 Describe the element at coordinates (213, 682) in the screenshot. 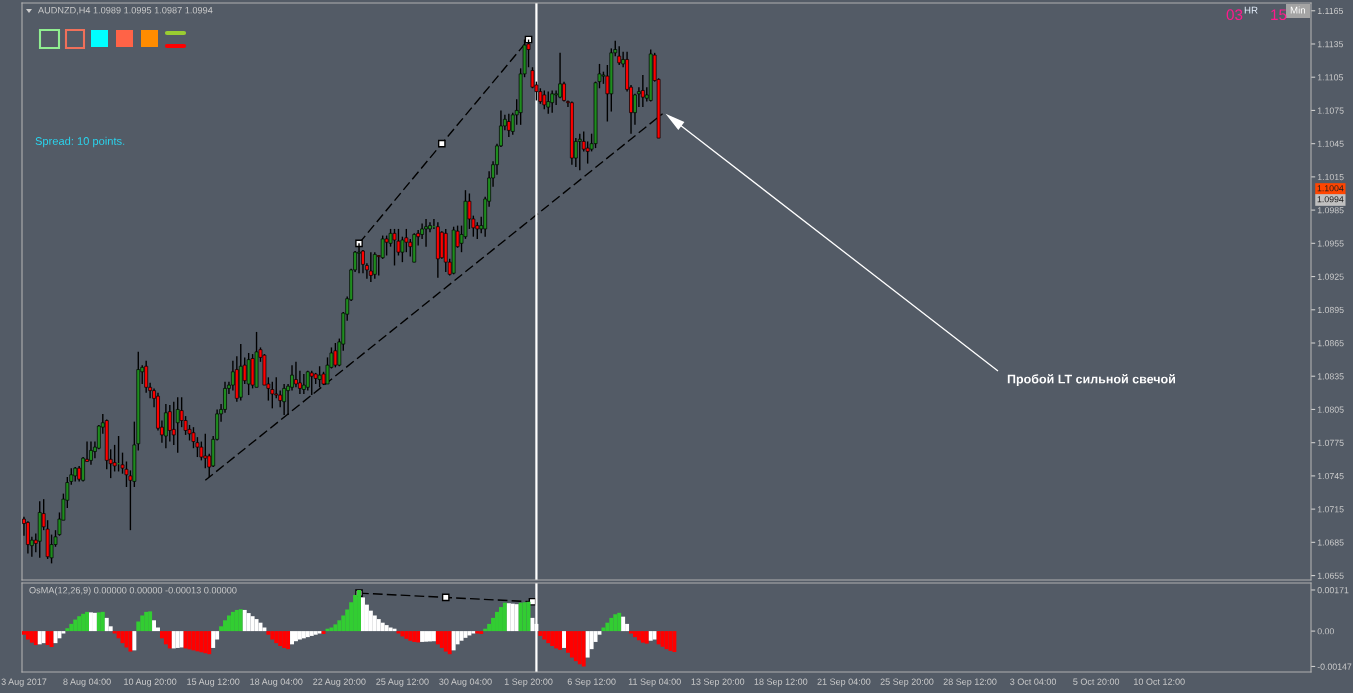

I see `x-tick-label: 15 Aug 12:00` at that location.